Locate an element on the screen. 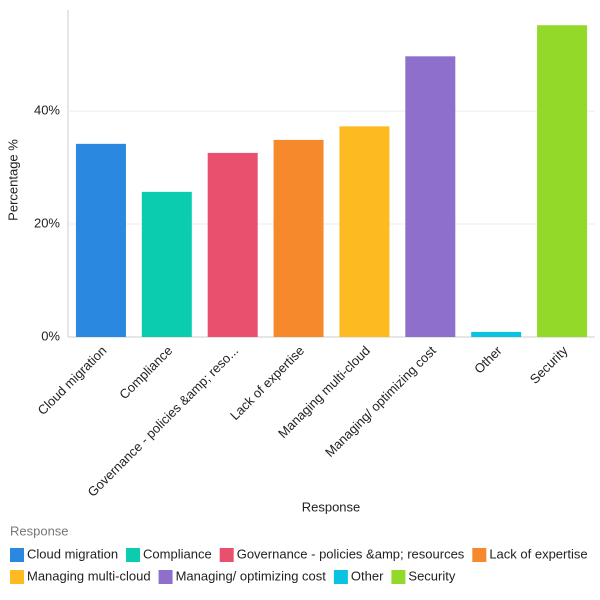 Image resolution: width=600 pixels, height=600 pixels. x-axis-title: Response is located at coordinates (331, 506).